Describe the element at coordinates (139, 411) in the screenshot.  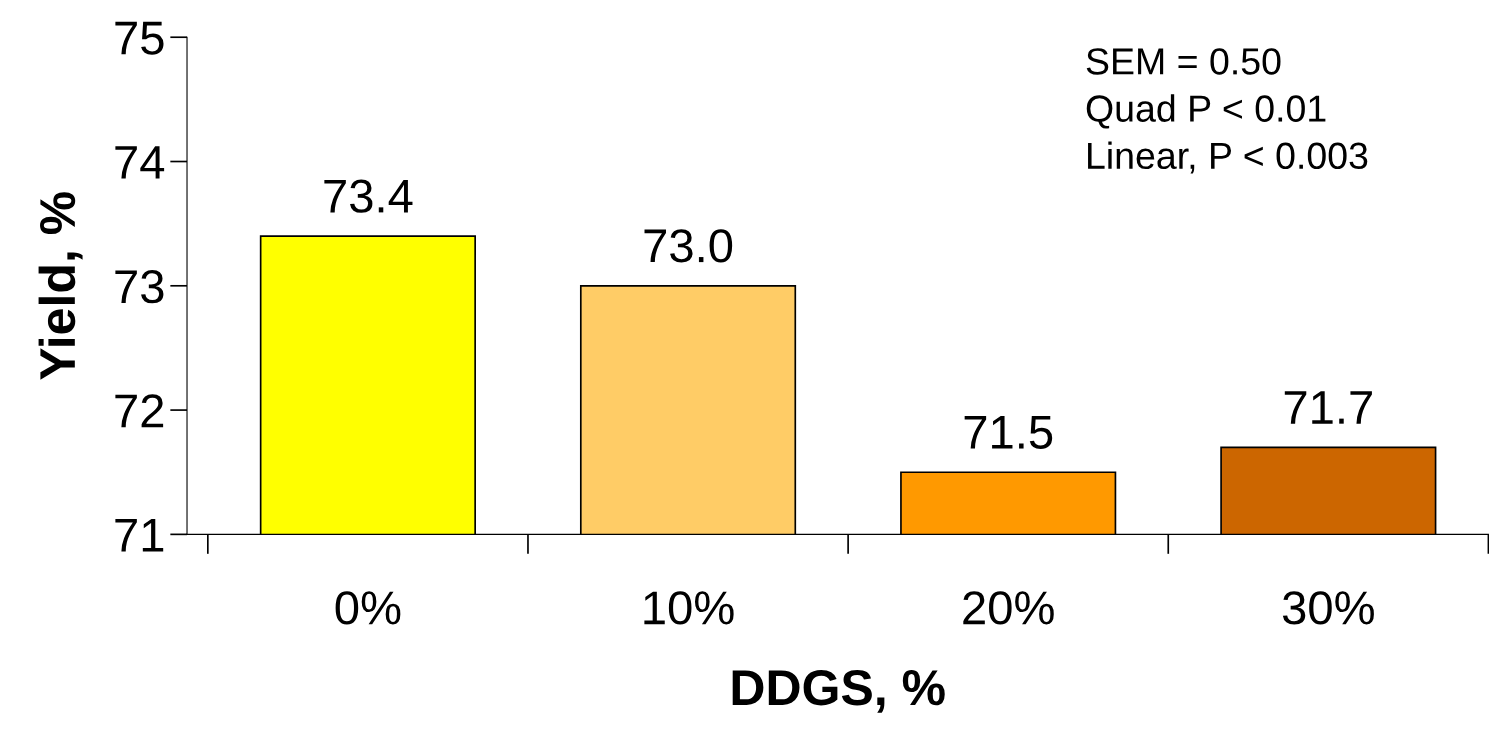
I see `y-tick-label: 72` at that location.